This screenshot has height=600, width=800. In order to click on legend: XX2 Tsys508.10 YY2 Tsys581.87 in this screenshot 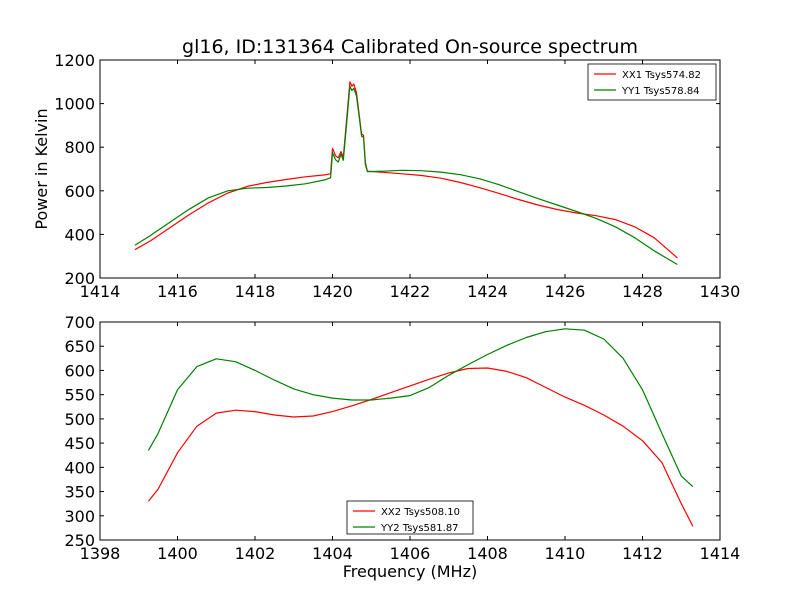, I will do `click(410, 517)`.